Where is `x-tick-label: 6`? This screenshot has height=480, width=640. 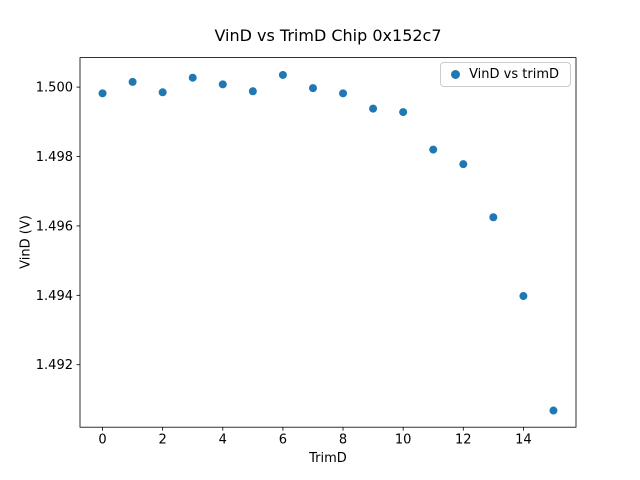
x-tick-label: 6 is located at coordinates (283, 440).